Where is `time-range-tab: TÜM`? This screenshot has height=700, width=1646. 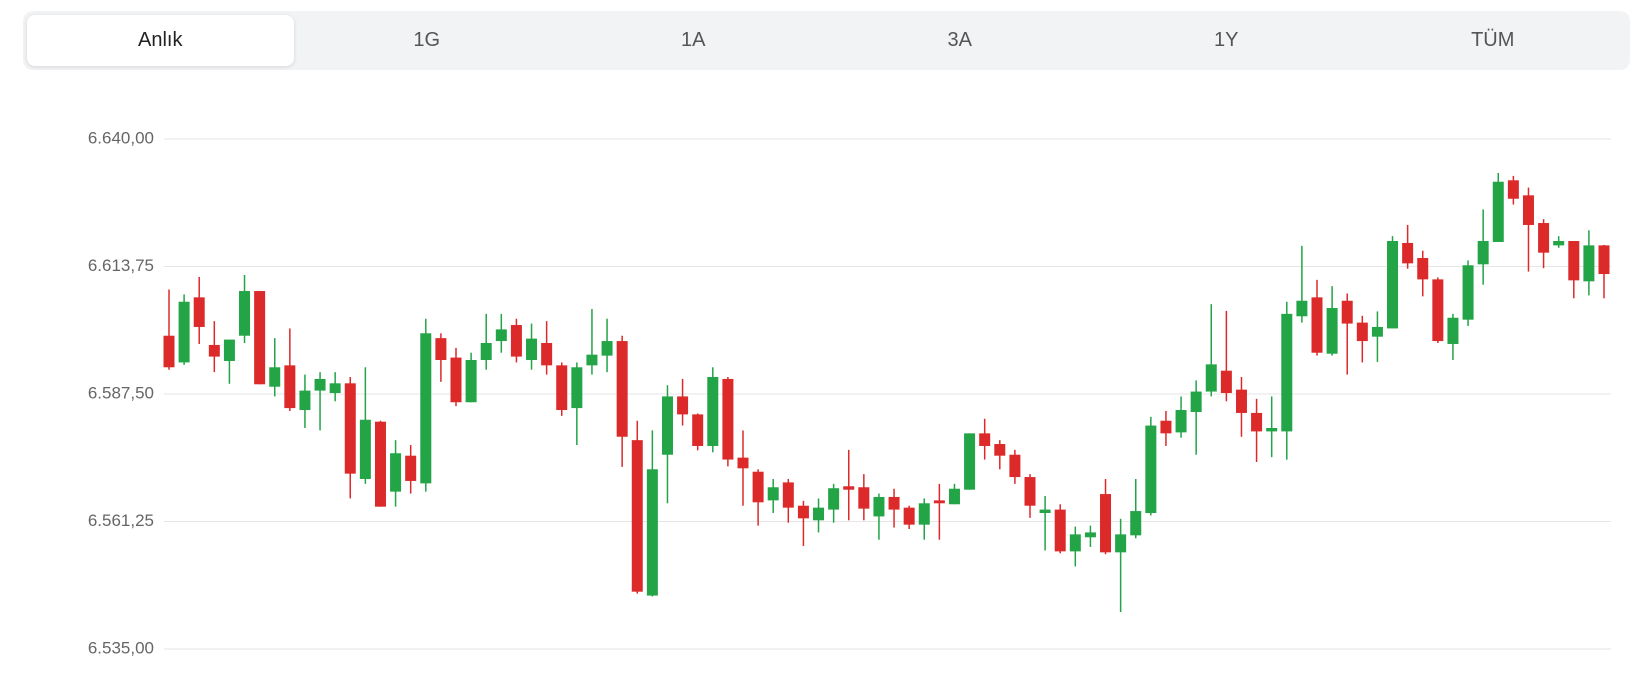 time-range-tab: TÜM is located at coordinates (1493, 40).